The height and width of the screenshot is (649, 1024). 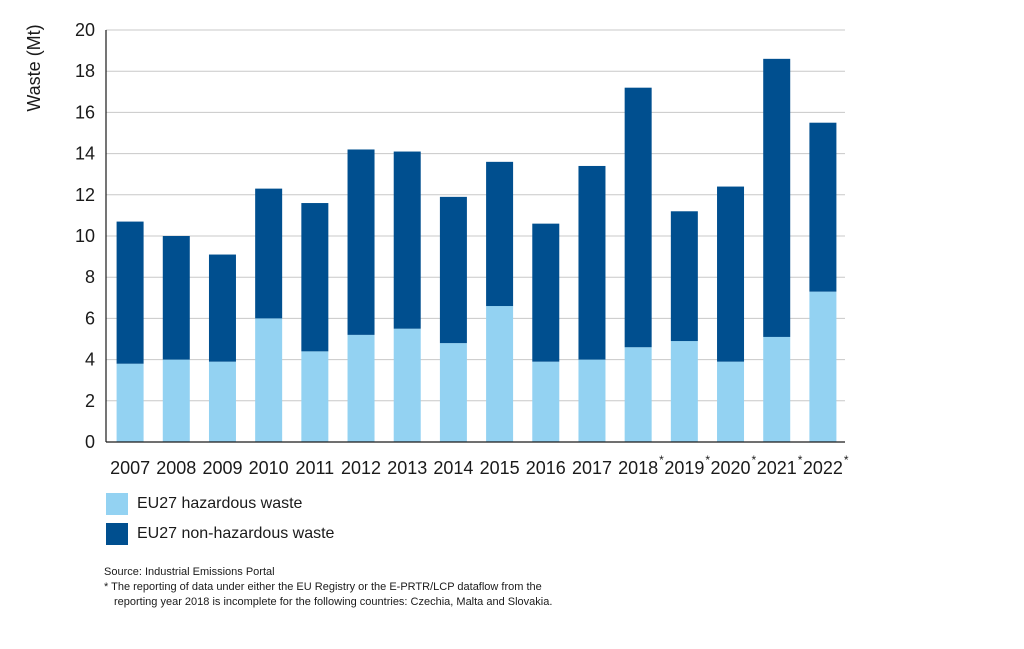 I want to click on bar-hazardous-2018, so click(x=638, y=394).